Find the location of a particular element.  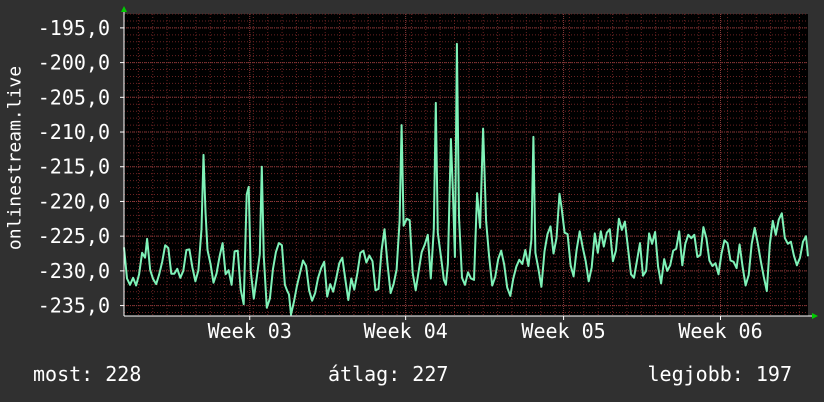

best-value: legjobb: 197 is located at coordinates (720, 374).